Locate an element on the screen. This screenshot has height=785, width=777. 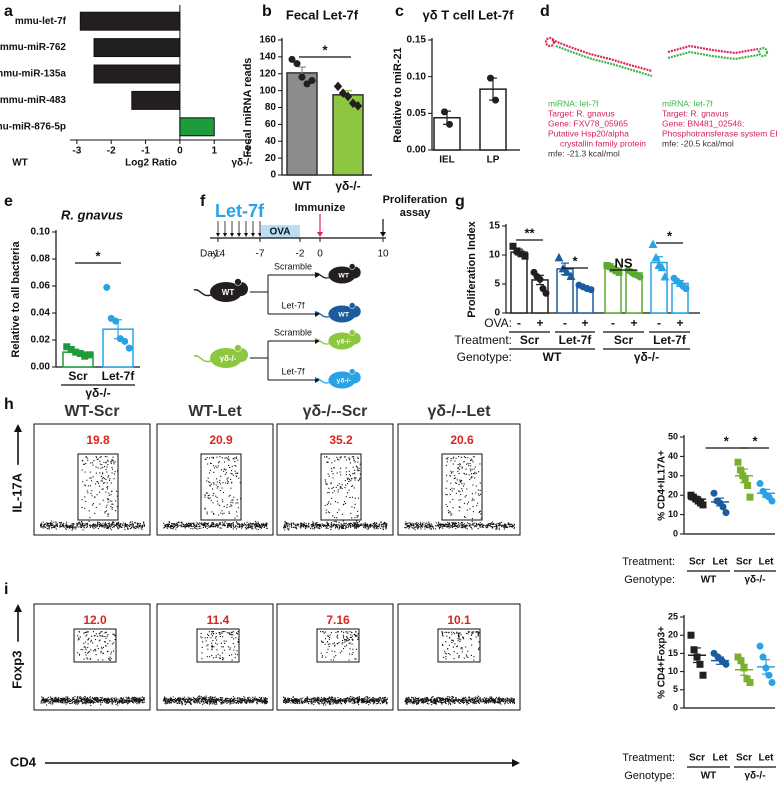
structure-text: Target: R. gnavus is located at coordinates (581, 113).